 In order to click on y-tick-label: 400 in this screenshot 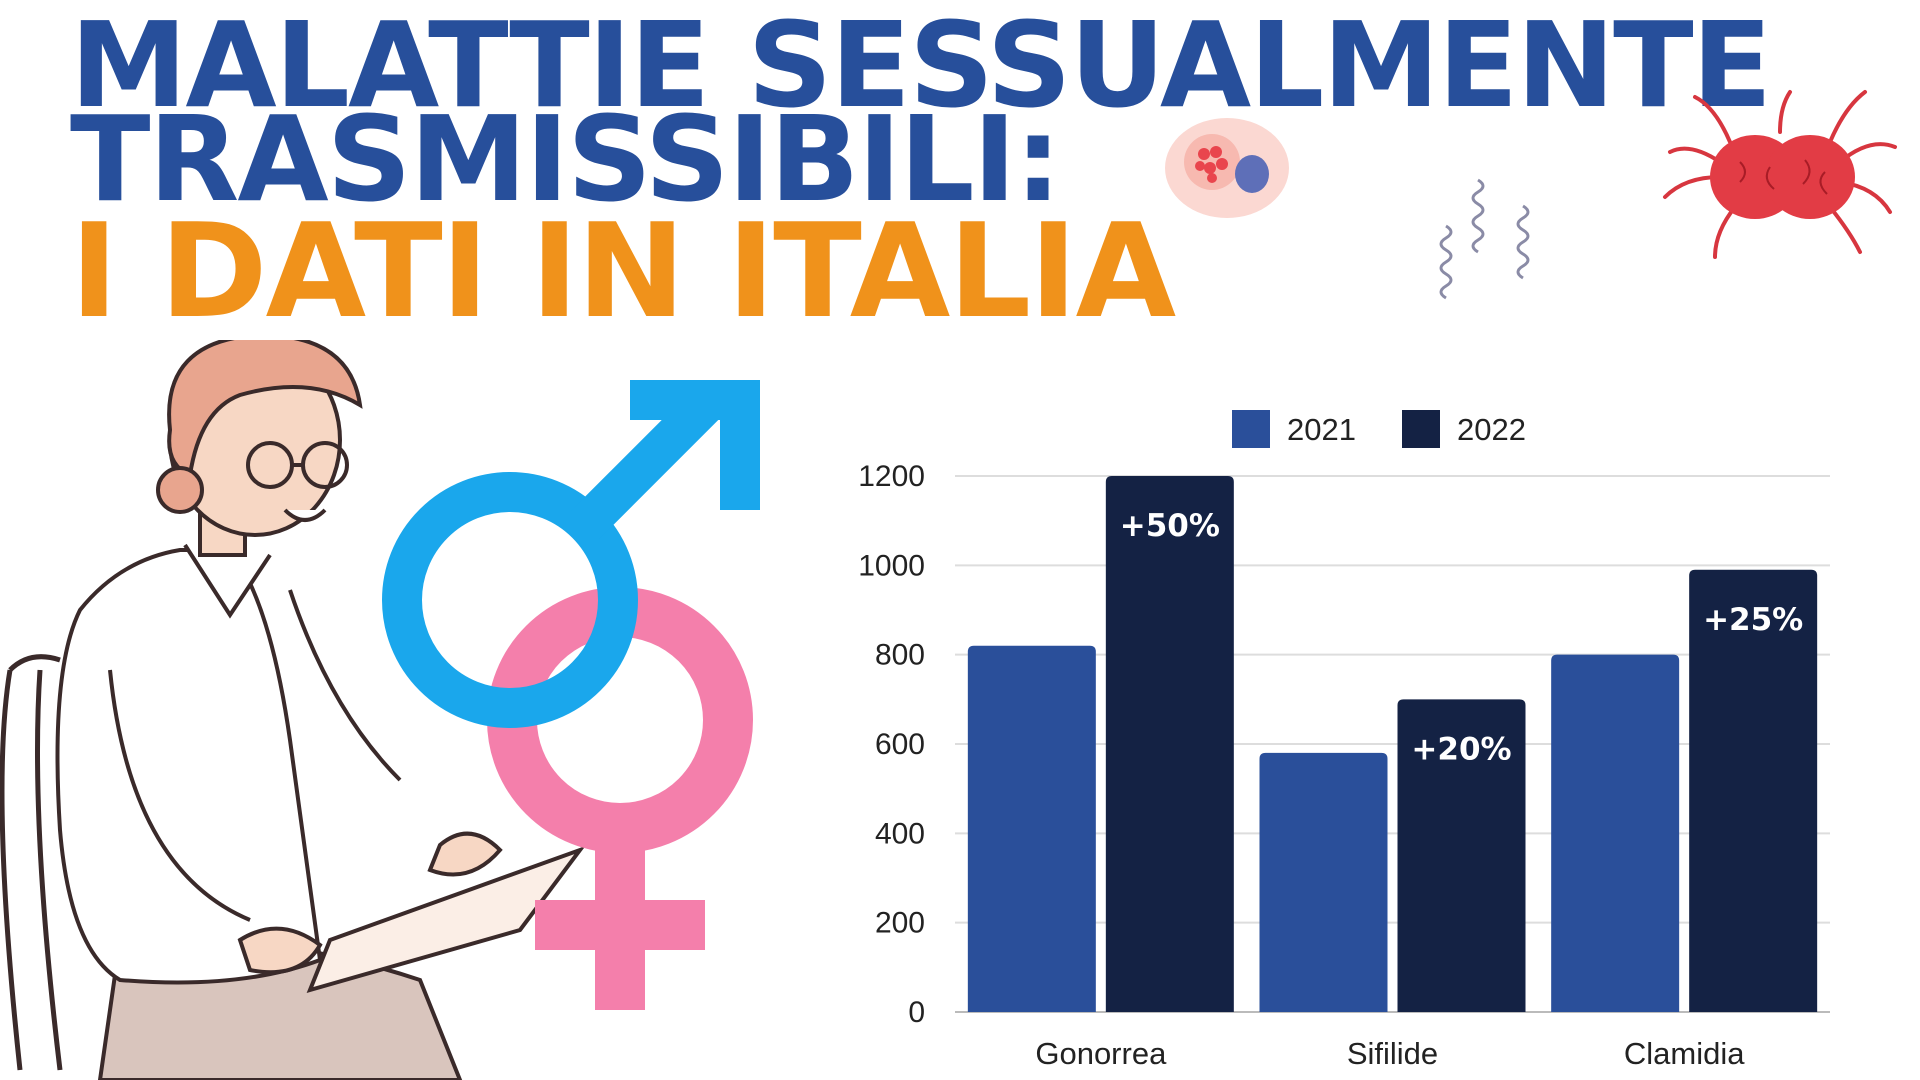, I will do `click(900, 833)`.